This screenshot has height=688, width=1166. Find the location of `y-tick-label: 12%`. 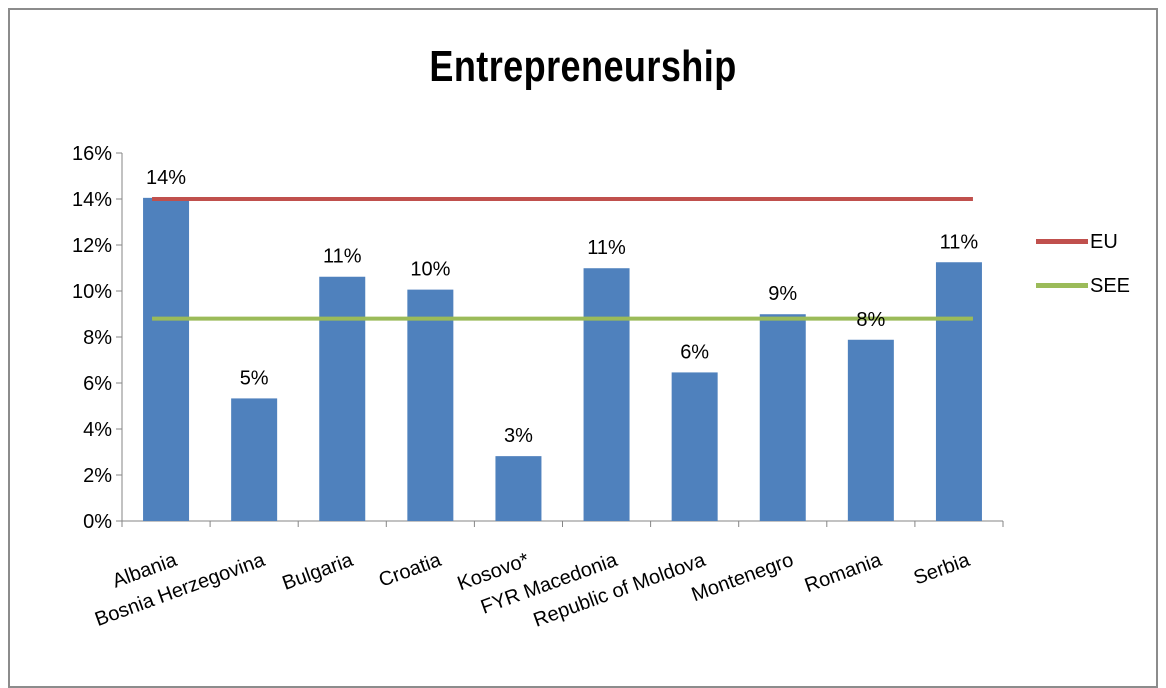

y-tick-label: 12% is located at coordinates (92, 246).